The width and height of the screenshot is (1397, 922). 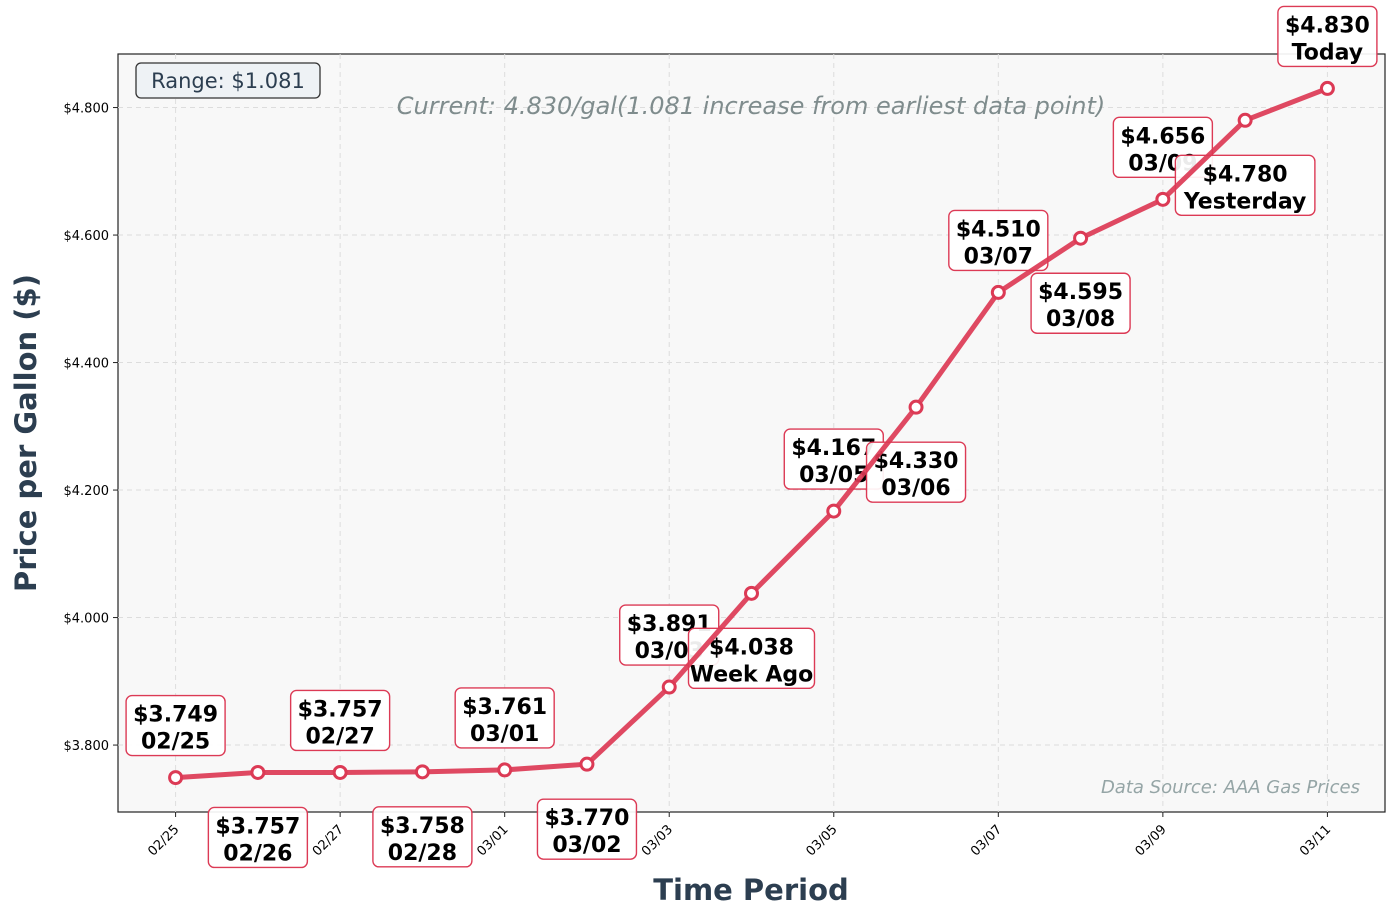 I want to click on y-tick-label: $4.200, so click(x=87, y=491).